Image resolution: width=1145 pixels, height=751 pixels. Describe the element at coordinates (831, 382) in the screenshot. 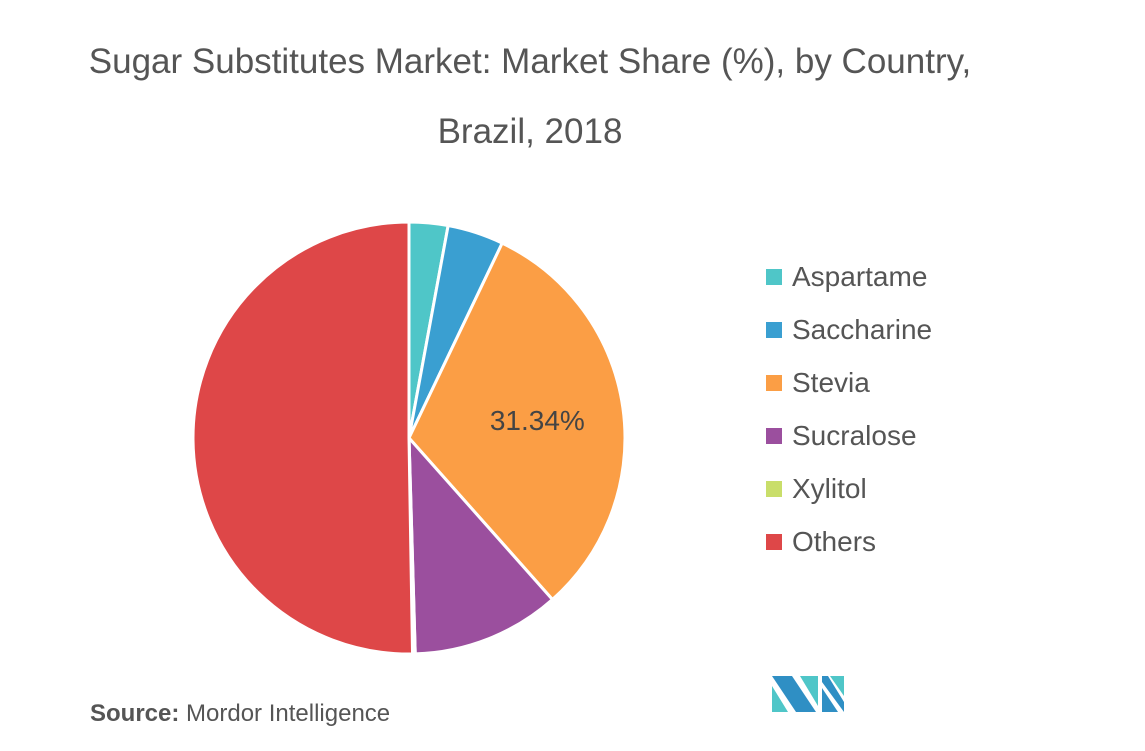

I see `legend-label: Stevia` at that location.